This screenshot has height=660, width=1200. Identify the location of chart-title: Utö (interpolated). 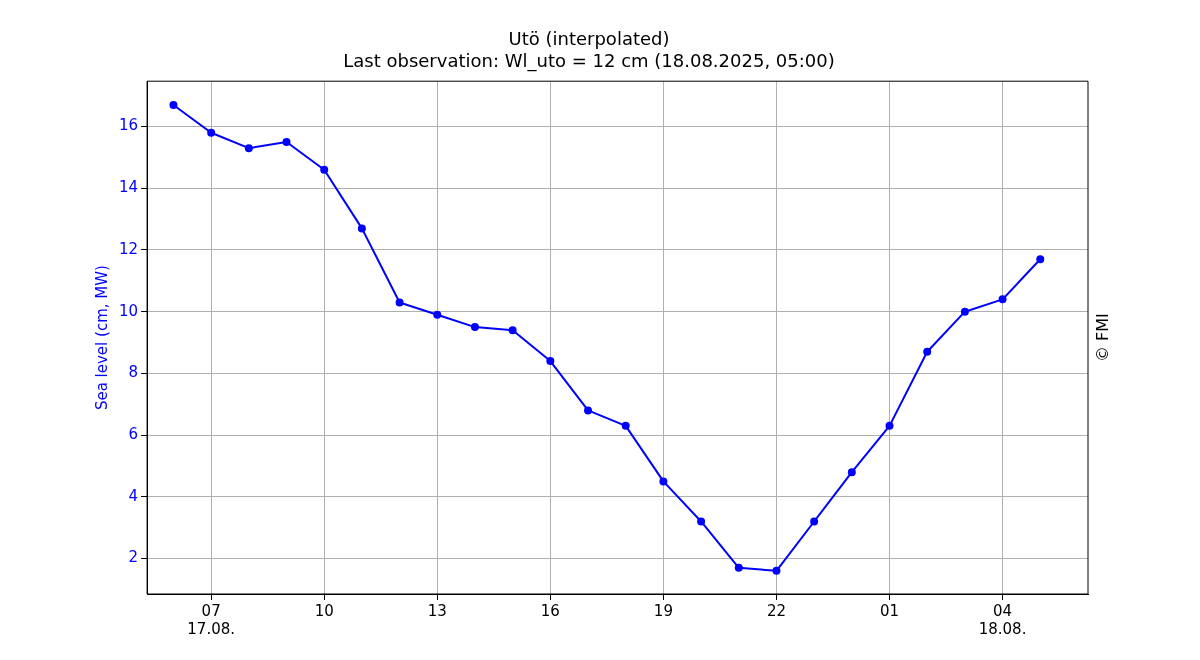
(589, 39).